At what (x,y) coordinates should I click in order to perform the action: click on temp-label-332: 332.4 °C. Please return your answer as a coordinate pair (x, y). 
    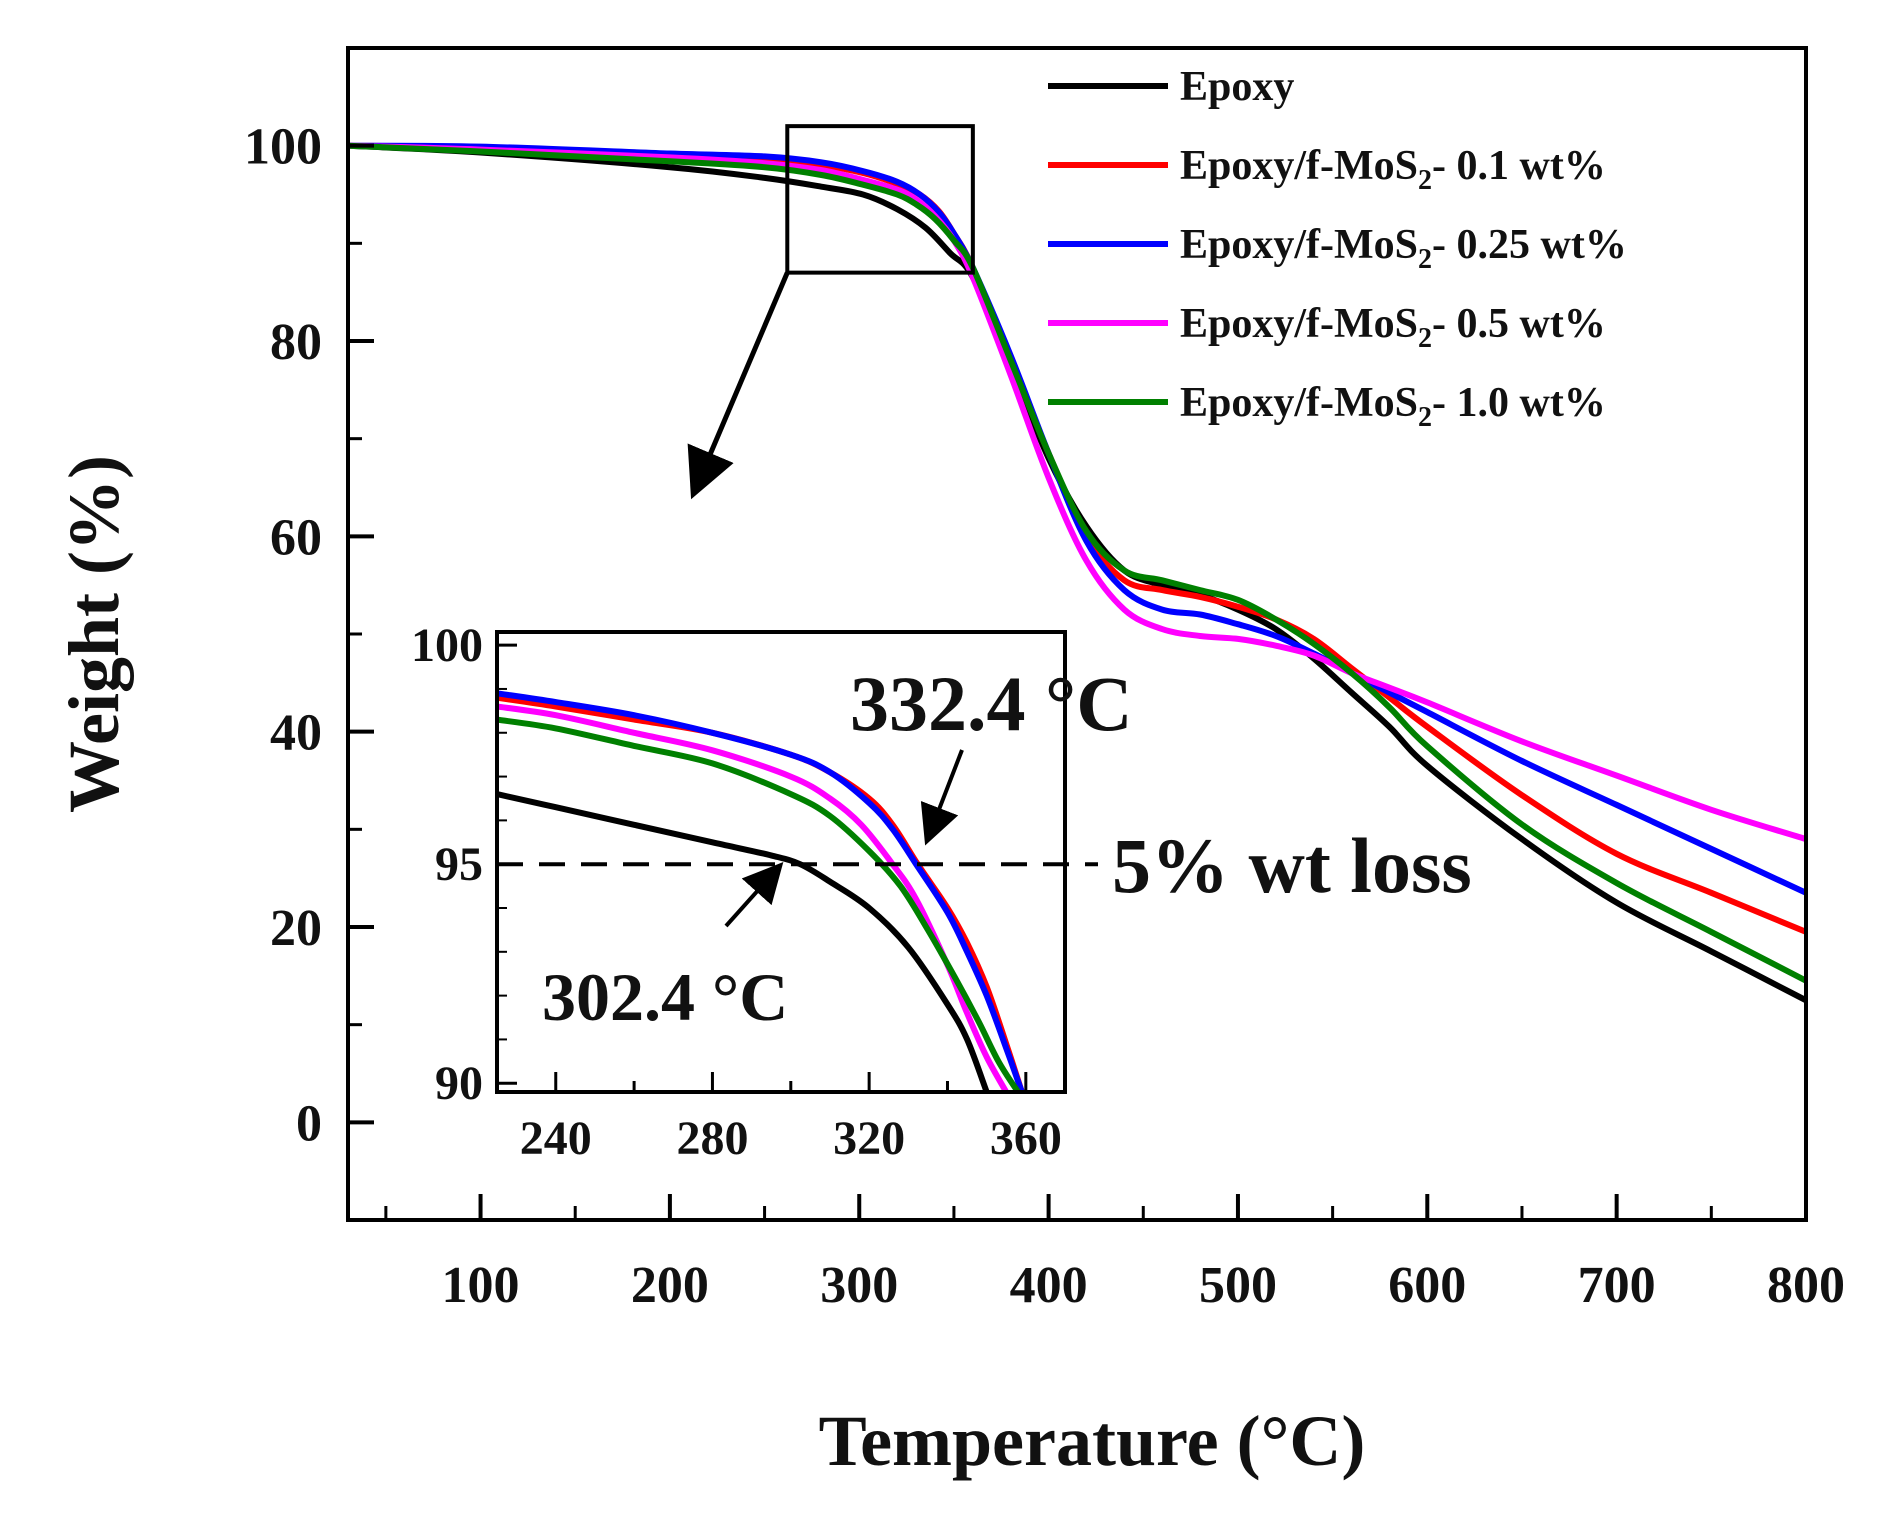
    Looking at the image, I should click on (991, 703).